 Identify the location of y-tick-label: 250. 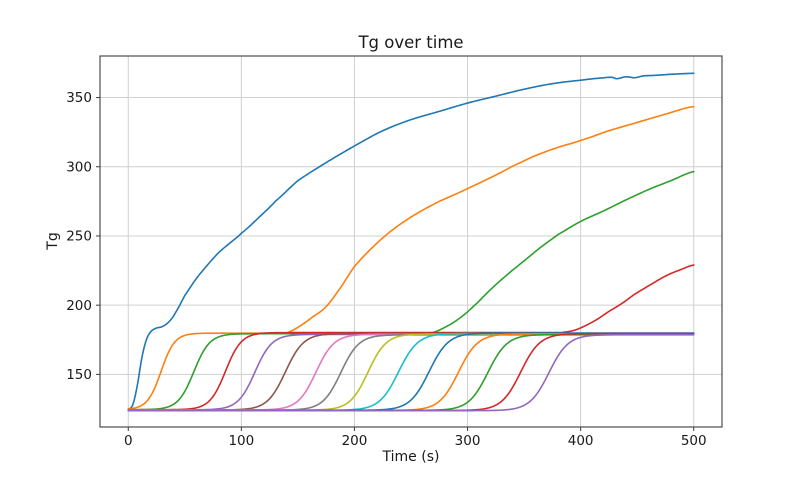
(79, 237).